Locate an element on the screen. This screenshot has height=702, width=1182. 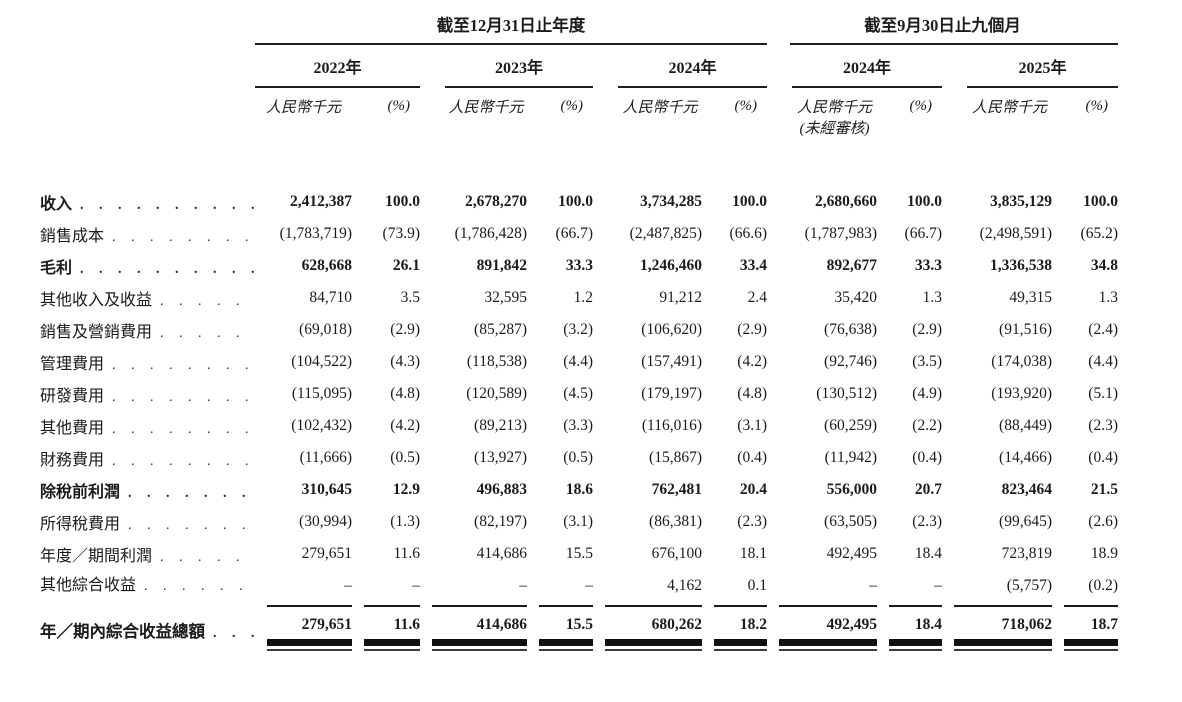
amount-cell: (157,491) is located at coordinates (671, 361).